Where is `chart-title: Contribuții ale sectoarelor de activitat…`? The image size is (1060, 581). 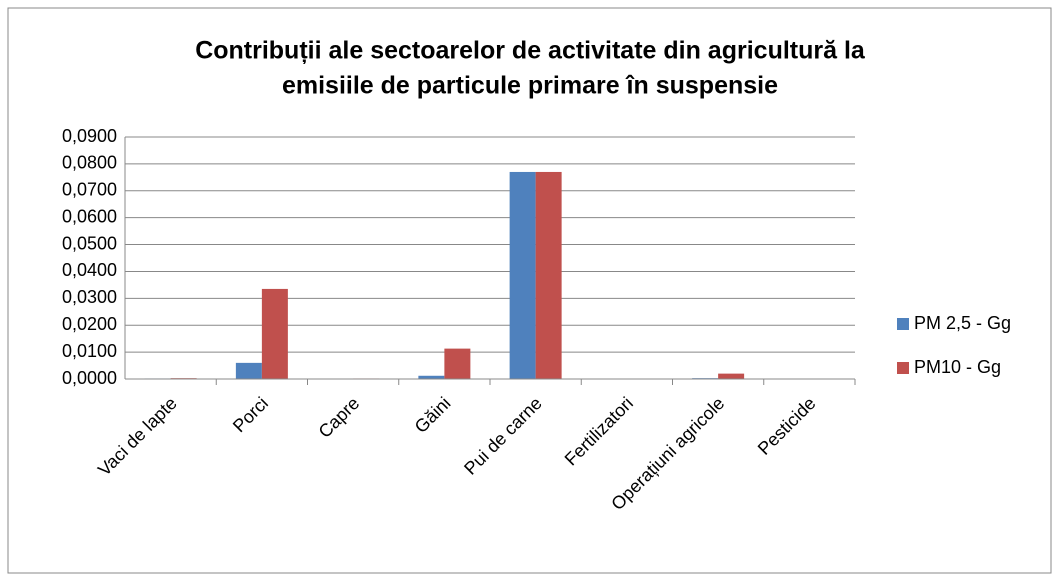
chart-title: Contribuții ale sectoarelor de activitat… is located at coordinates (530, 51).